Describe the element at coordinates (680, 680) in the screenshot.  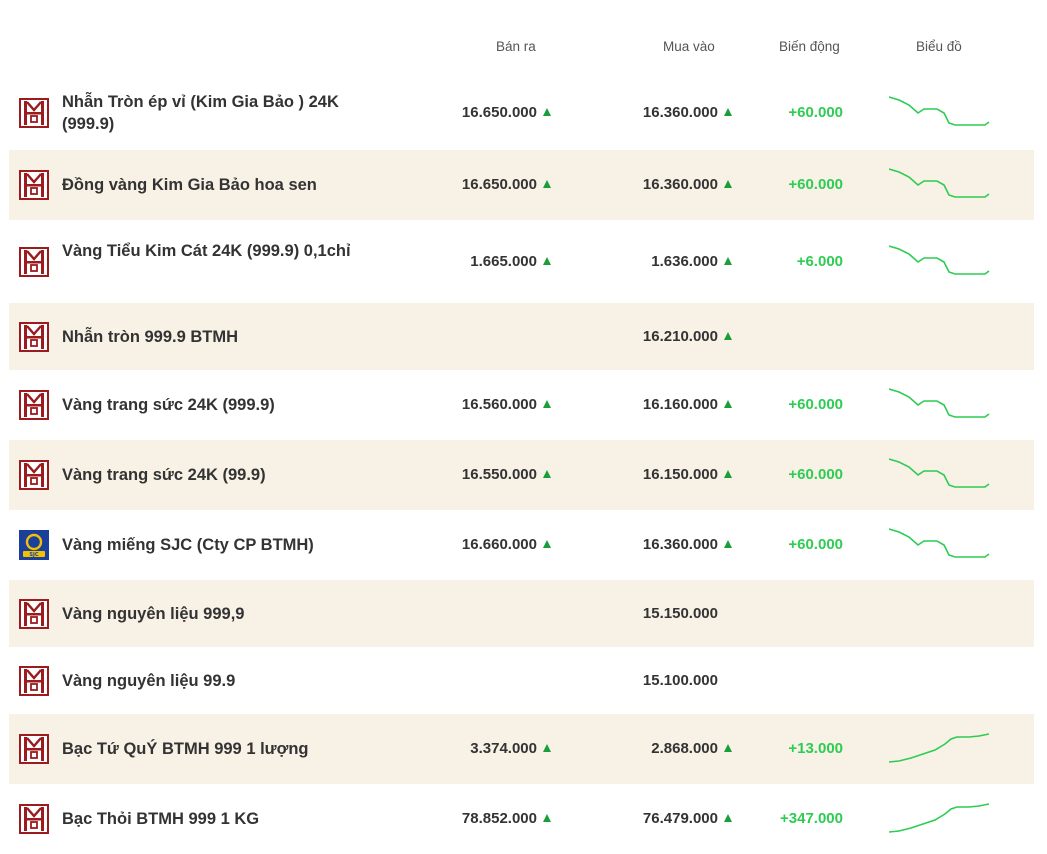
I see `buy-price: 15.100.000` at that location.